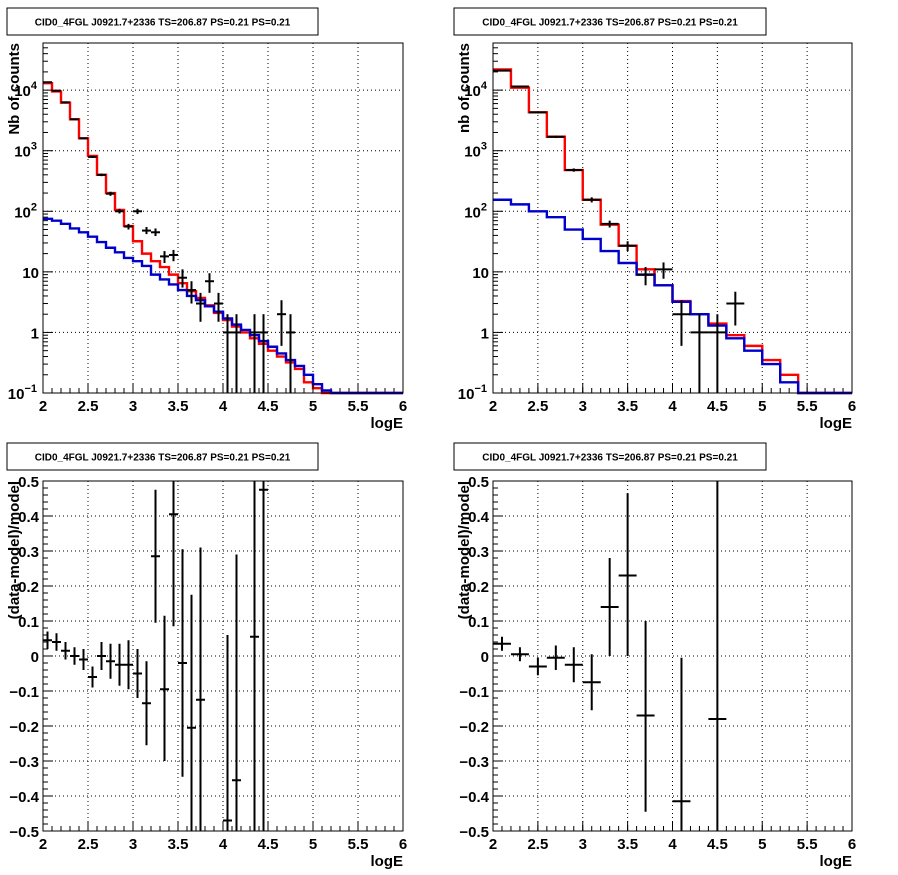 The width and height of the screenshot is (898, 875). What do you see at coordinates (484, 86) in the screenshot?
I see `y-tick-exponent: 4` at bounding box center [484, 86].